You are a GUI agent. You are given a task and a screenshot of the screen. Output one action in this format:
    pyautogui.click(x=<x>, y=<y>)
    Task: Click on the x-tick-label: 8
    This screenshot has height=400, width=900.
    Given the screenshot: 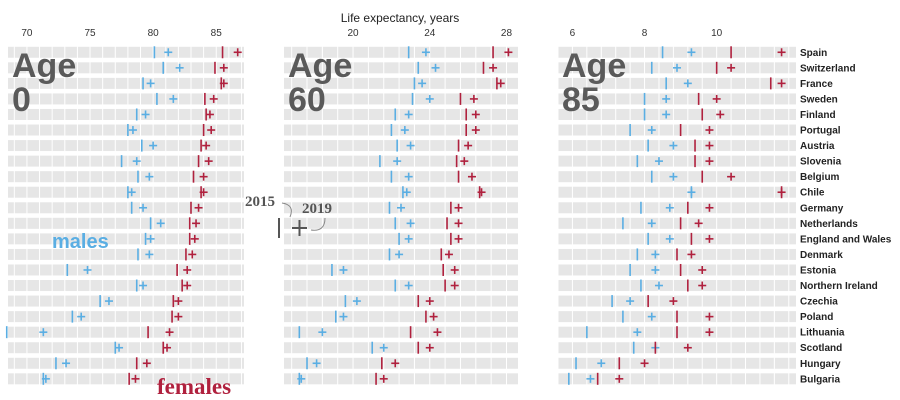 What is the action you would take?
    pyautogui.click(x=645, y=33)
    